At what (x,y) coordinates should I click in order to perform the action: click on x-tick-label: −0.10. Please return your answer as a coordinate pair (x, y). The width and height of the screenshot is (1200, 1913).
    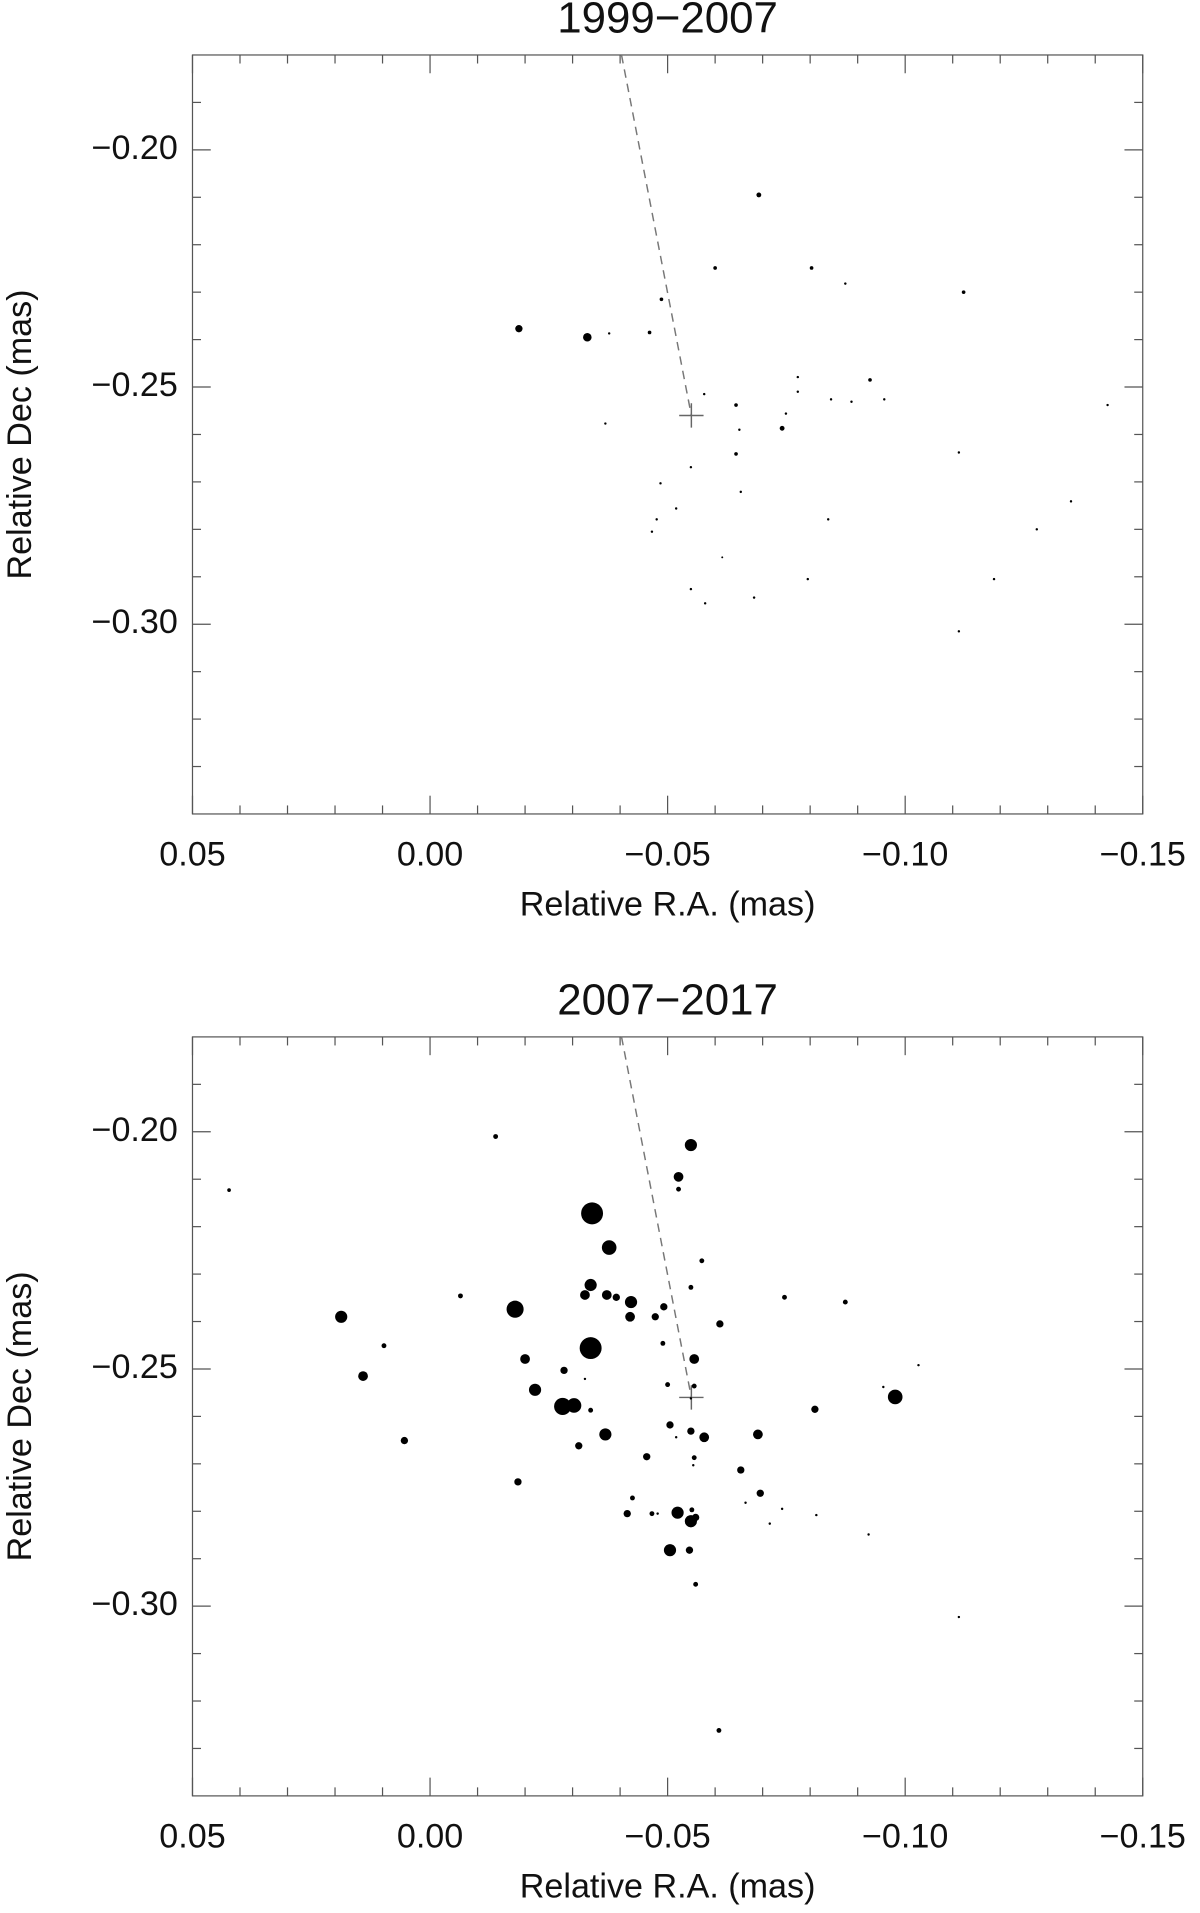
    Looking at the image, I should click on (905, 855).